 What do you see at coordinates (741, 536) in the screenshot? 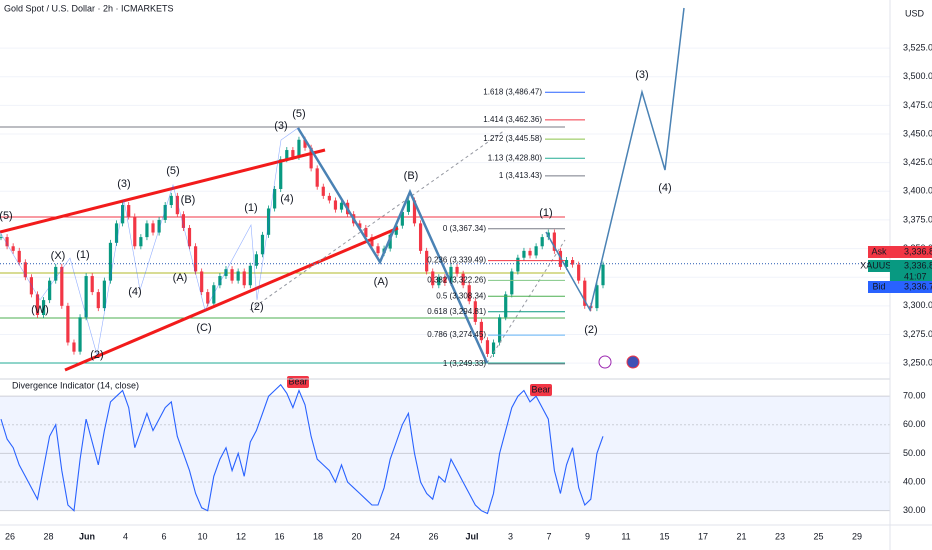
I see `x-tick-label: 21` at bounding box center [741, 536].